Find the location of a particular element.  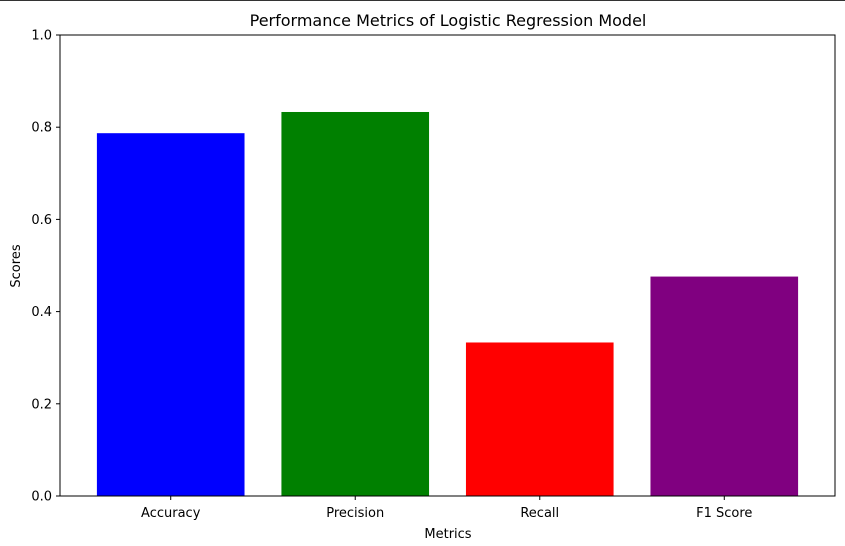

x-tick-label: Precision is located at coordinates (355, 513).